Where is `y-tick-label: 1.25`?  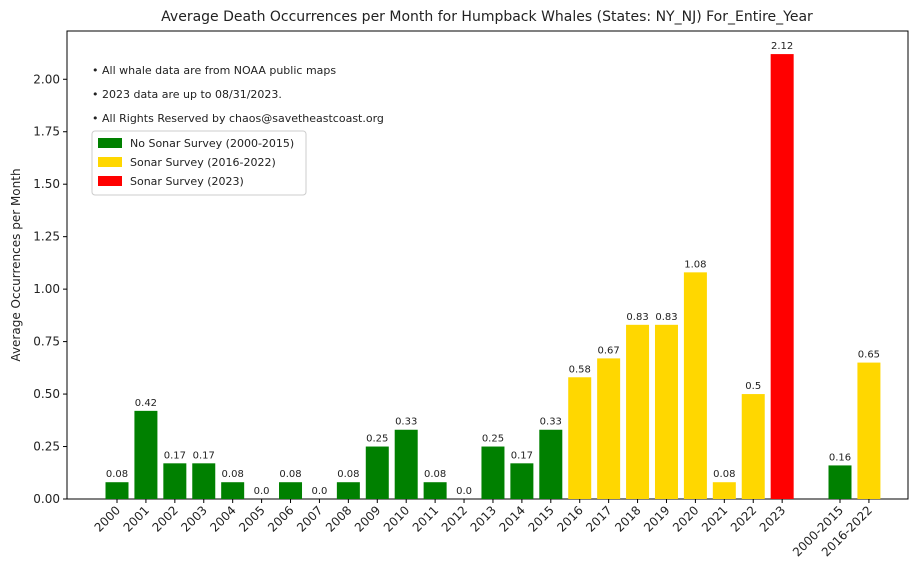
y-tick-label: 1.25 is located at coordinates (46, 237).